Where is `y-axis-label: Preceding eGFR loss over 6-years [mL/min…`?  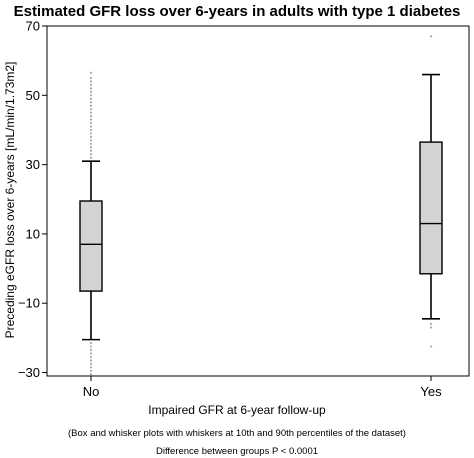 y-axis-label: Preceding eGFR loss over 6-years [mL/min… is located at coordinates (10, 200).